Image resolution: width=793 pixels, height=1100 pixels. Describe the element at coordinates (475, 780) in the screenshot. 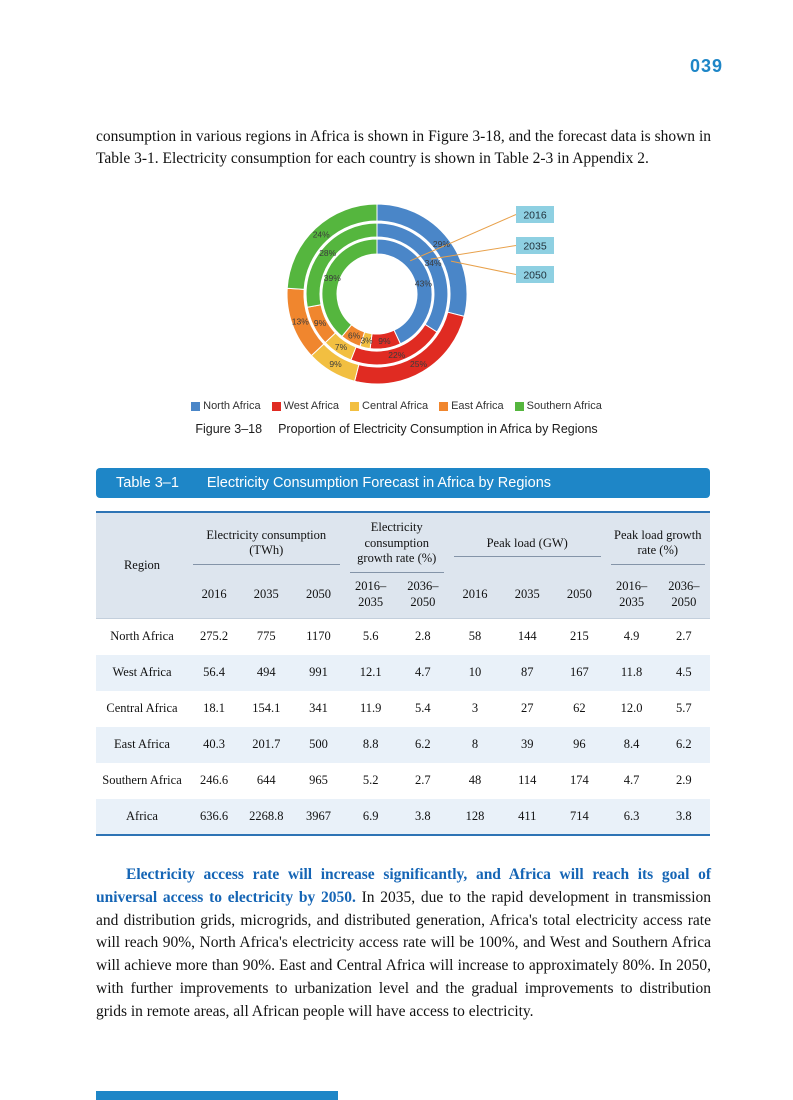

I see `value-cell: 48` at that location.